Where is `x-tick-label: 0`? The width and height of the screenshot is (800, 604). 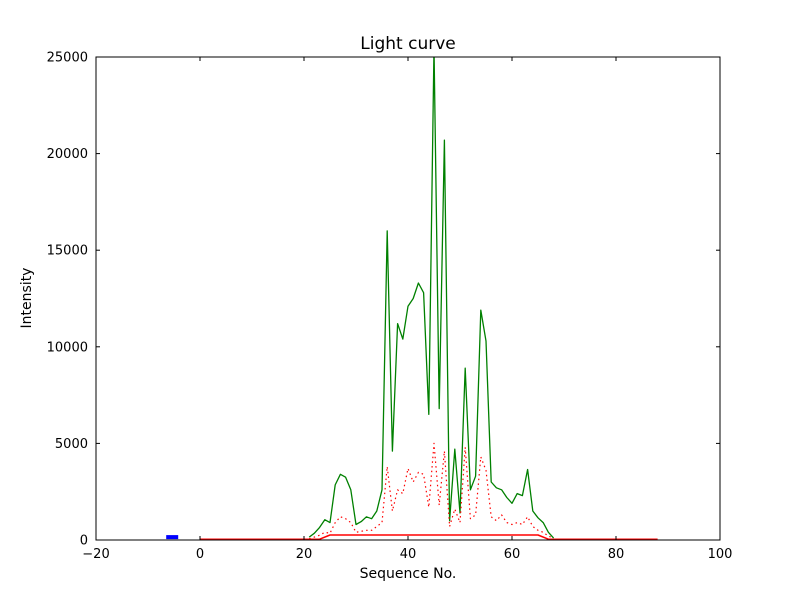 x-tick-label: 0 is located at coordinates (200, 554).